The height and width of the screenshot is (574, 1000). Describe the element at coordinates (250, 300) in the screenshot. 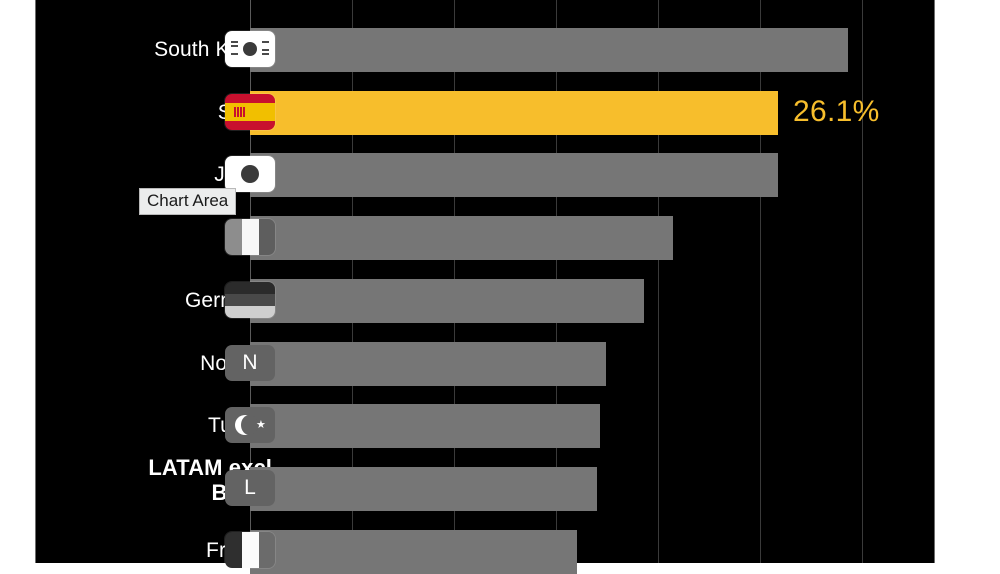

I see `flag-germany-icon` at that location.